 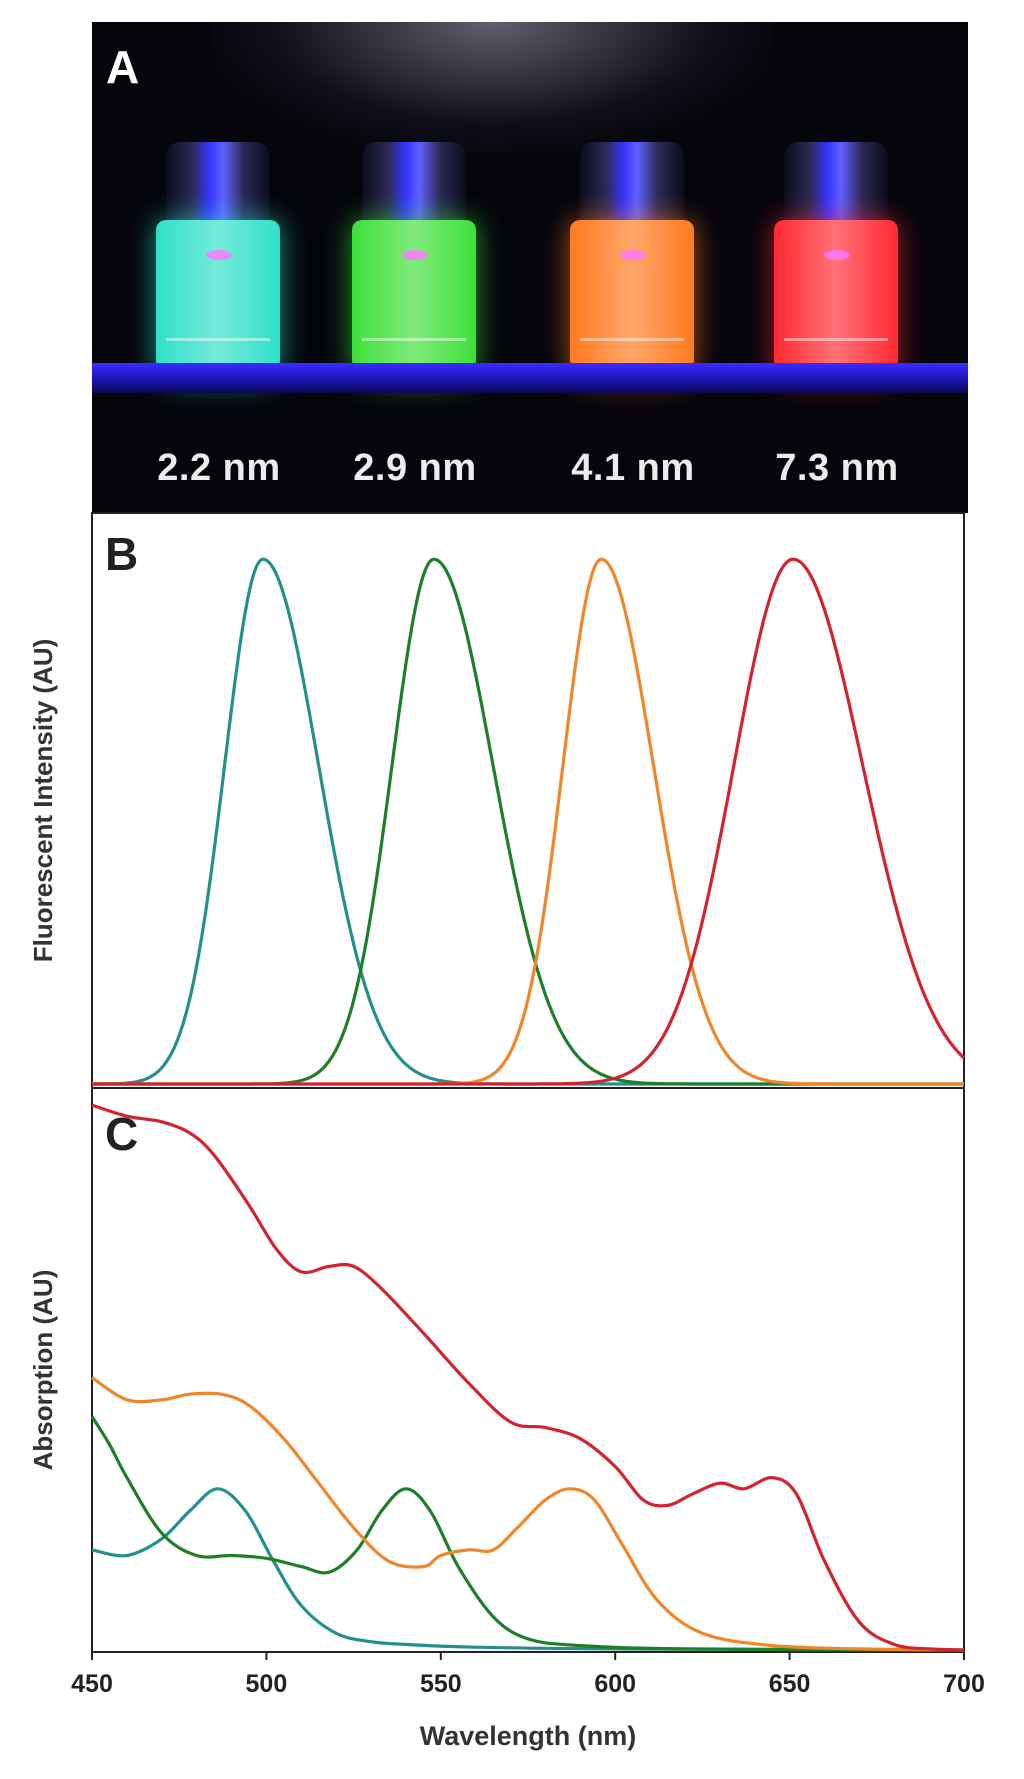 What do you see at coordinates (964, 1684) in the screenshot?
I see `x-tick-label: 700` at bounding box center [964, 1684].